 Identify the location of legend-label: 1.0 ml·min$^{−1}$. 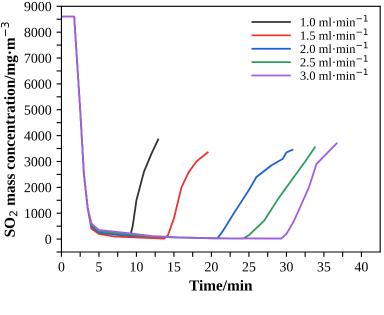
(334, 20).